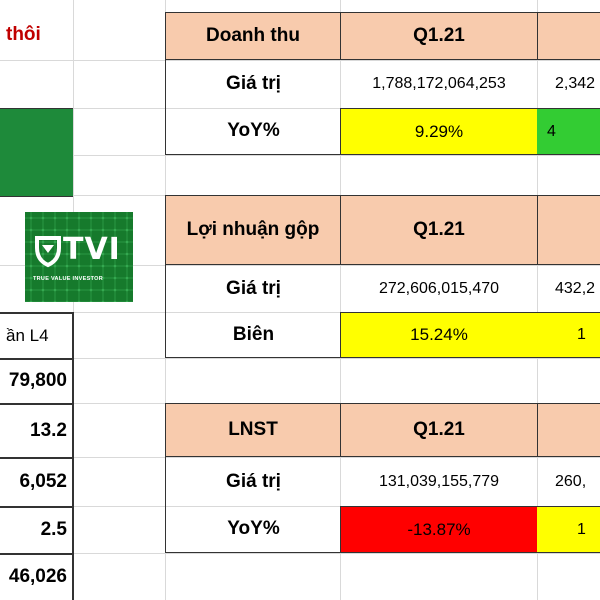 This screenshot has height=600, width=600. Describe the element at coordinates (575, 83) in the screenshot. I see `row-value-next: 2,342` at that location.